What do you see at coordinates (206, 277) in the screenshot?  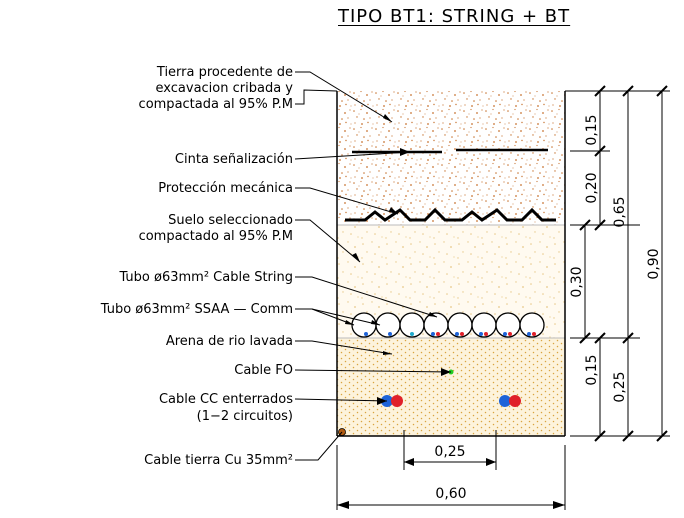 I see `label-tubo-string: Tubo ø63mm² Cable String` at bounding box center [206, 277].